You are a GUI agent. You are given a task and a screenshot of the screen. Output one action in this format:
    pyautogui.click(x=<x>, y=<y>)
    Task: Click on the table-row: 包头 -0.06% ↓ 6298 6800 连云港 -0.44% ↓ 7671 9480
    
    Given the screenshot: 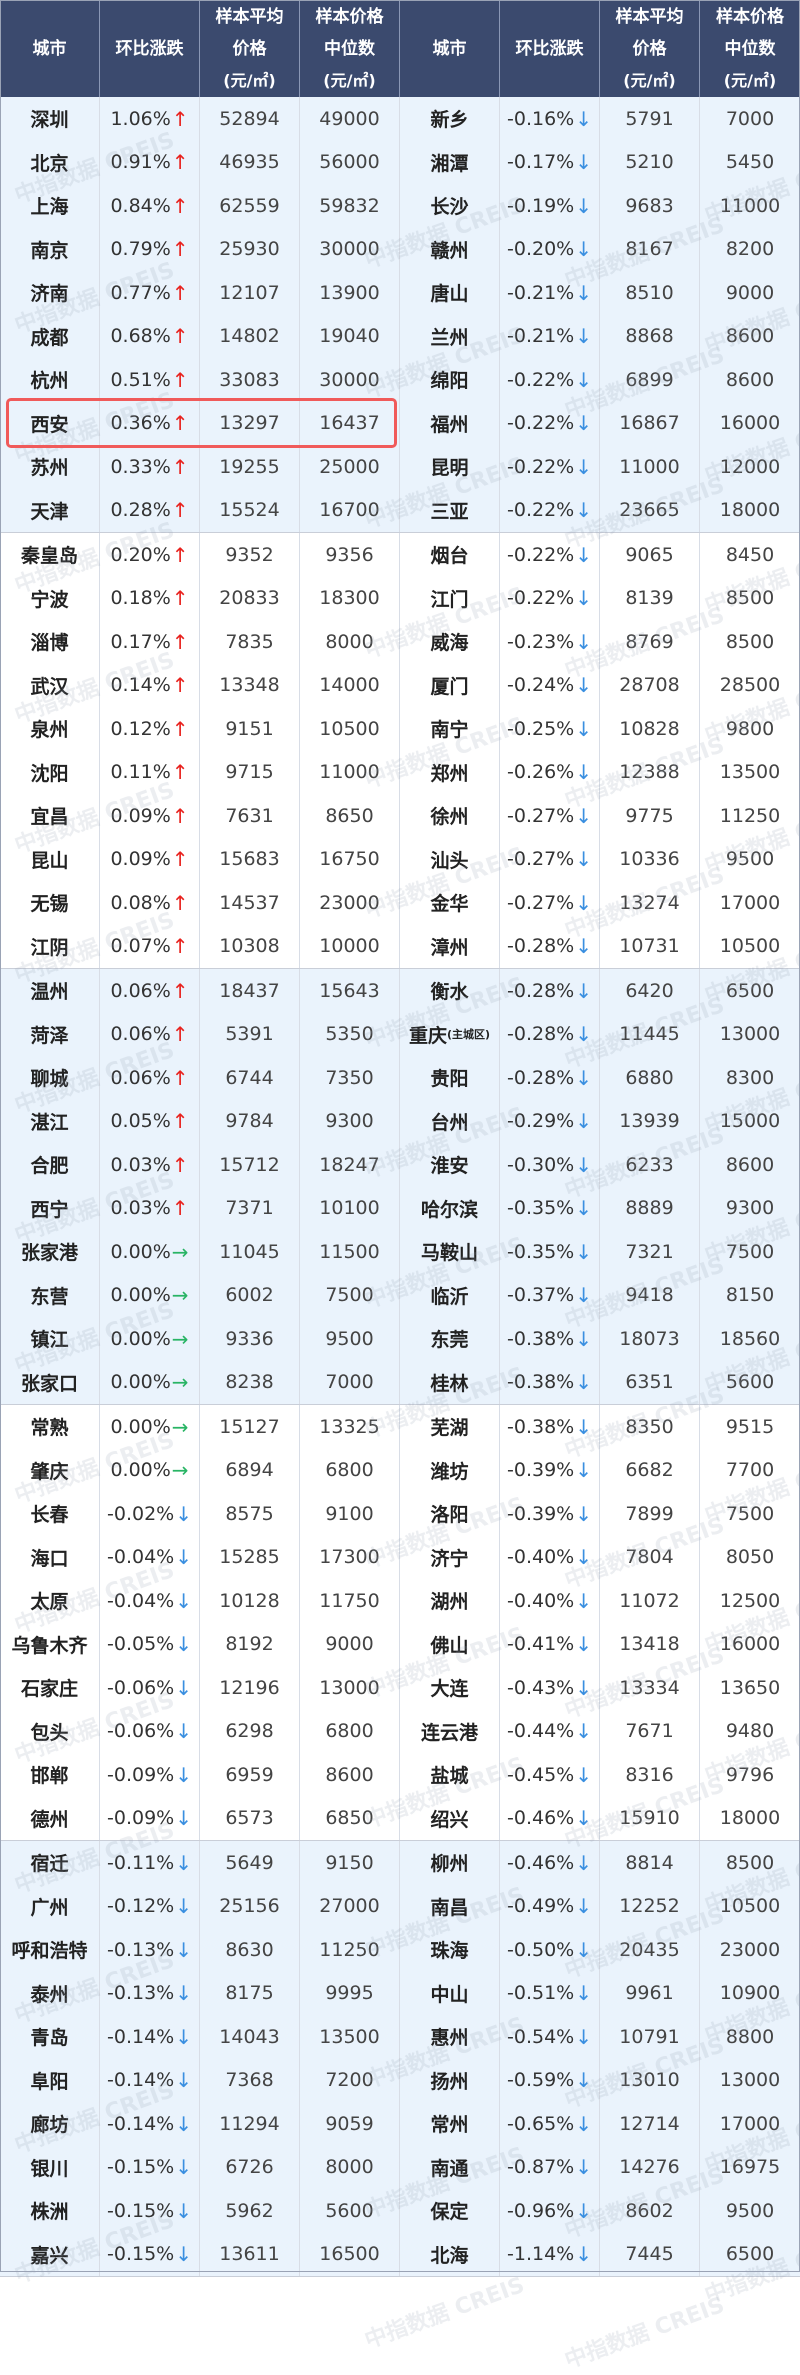 What is the action you would take?
    pyautogui.click(x=400, y=1731)
    